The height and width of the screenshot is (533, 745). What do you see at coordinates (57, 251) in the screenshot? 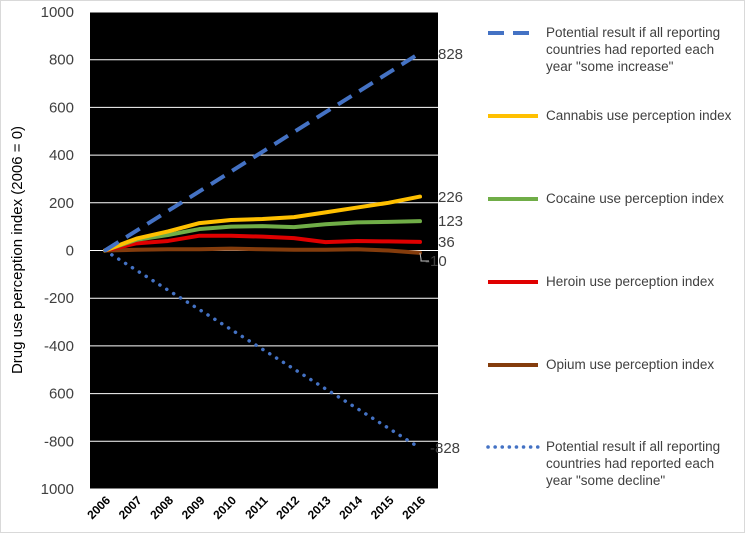
I see `y-axis-ticks: 1000 800 600 400 200 0 -200 -400 600 -800 1000` at bounding box center [57, 251].